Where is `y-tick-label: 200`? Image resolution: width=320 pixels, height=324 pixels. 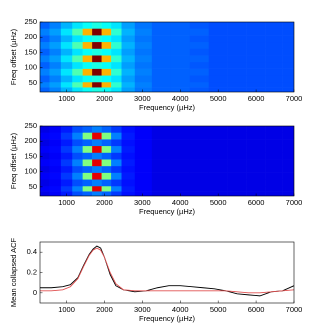 y-tick-label: 200 is located at coordinates (30, 36).